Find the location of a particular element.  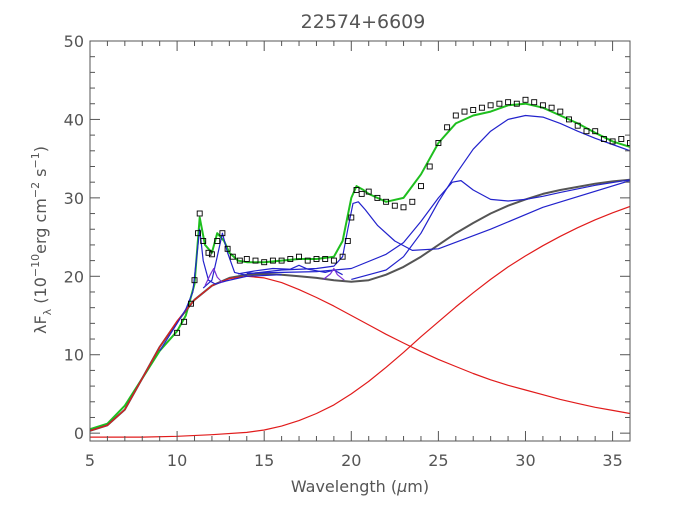

x-tick-label: 20 is located at coordinates (351, 460).